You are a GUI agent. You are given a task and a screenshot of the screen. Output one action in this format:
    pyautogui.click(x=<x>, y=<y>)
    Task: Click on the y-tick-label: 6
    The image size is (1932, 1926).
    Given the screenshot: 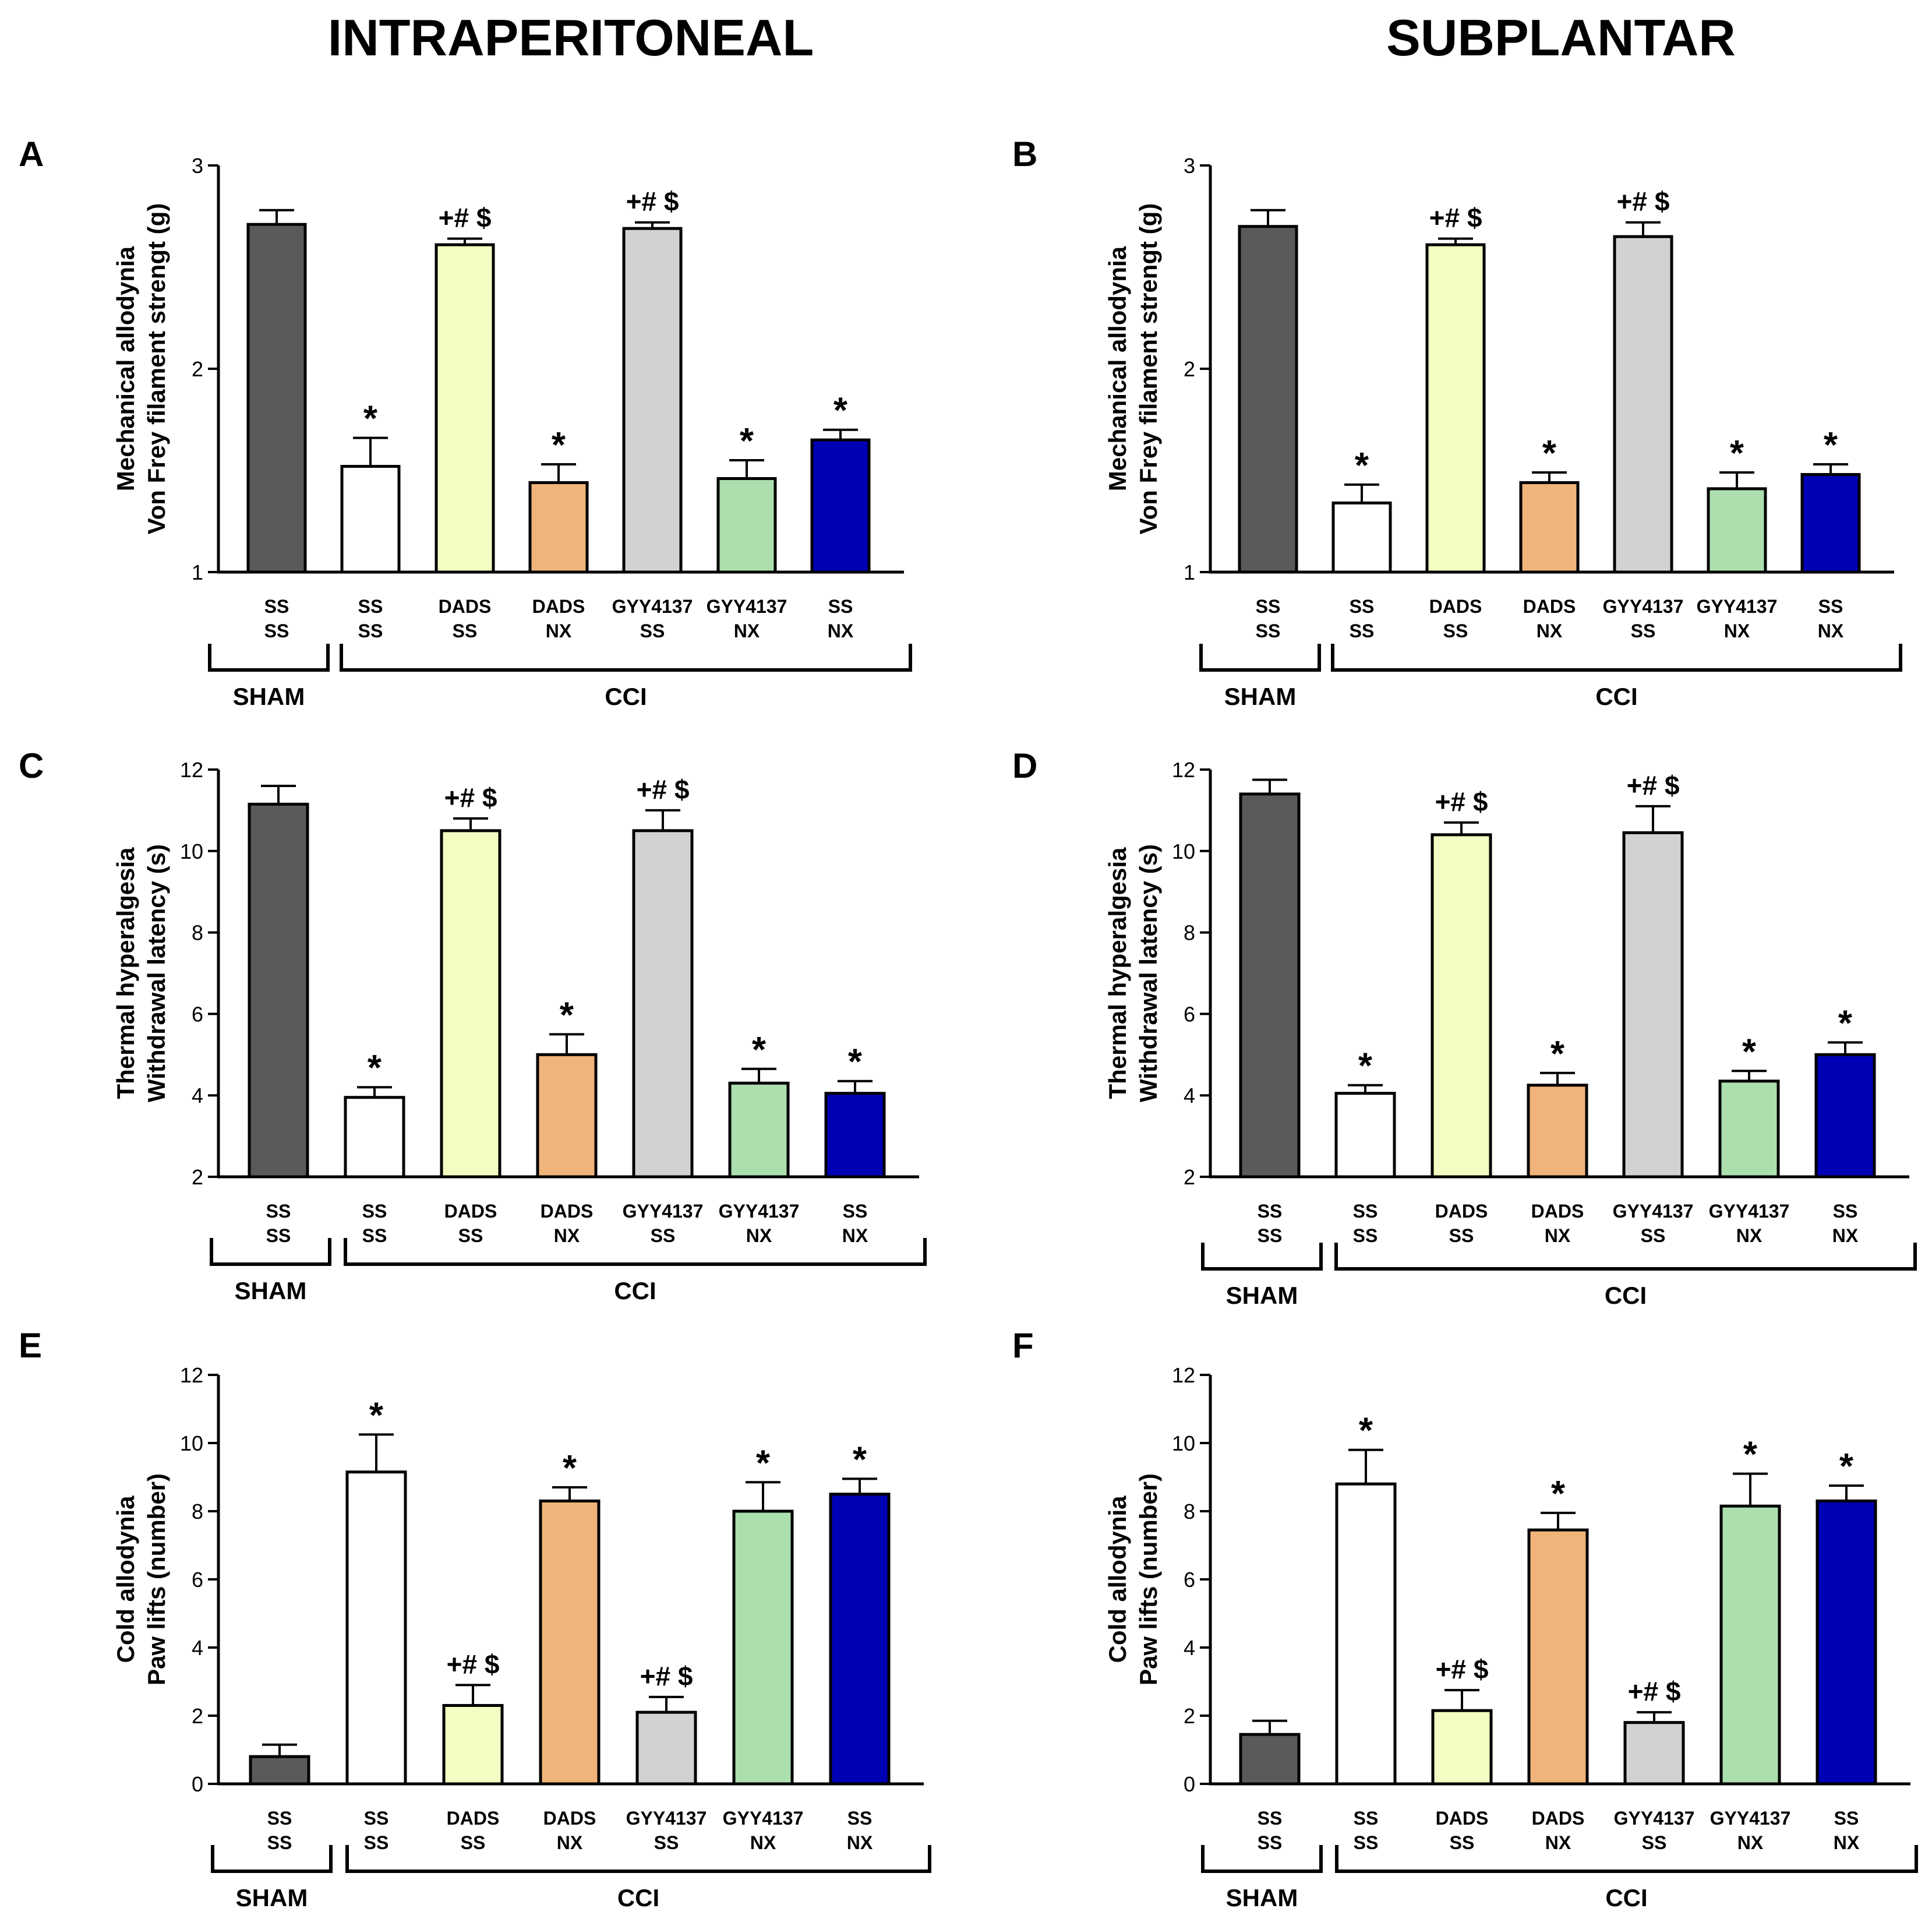 What is the action you would take?
    pyautogui.click(x=1189, y=1580)
    